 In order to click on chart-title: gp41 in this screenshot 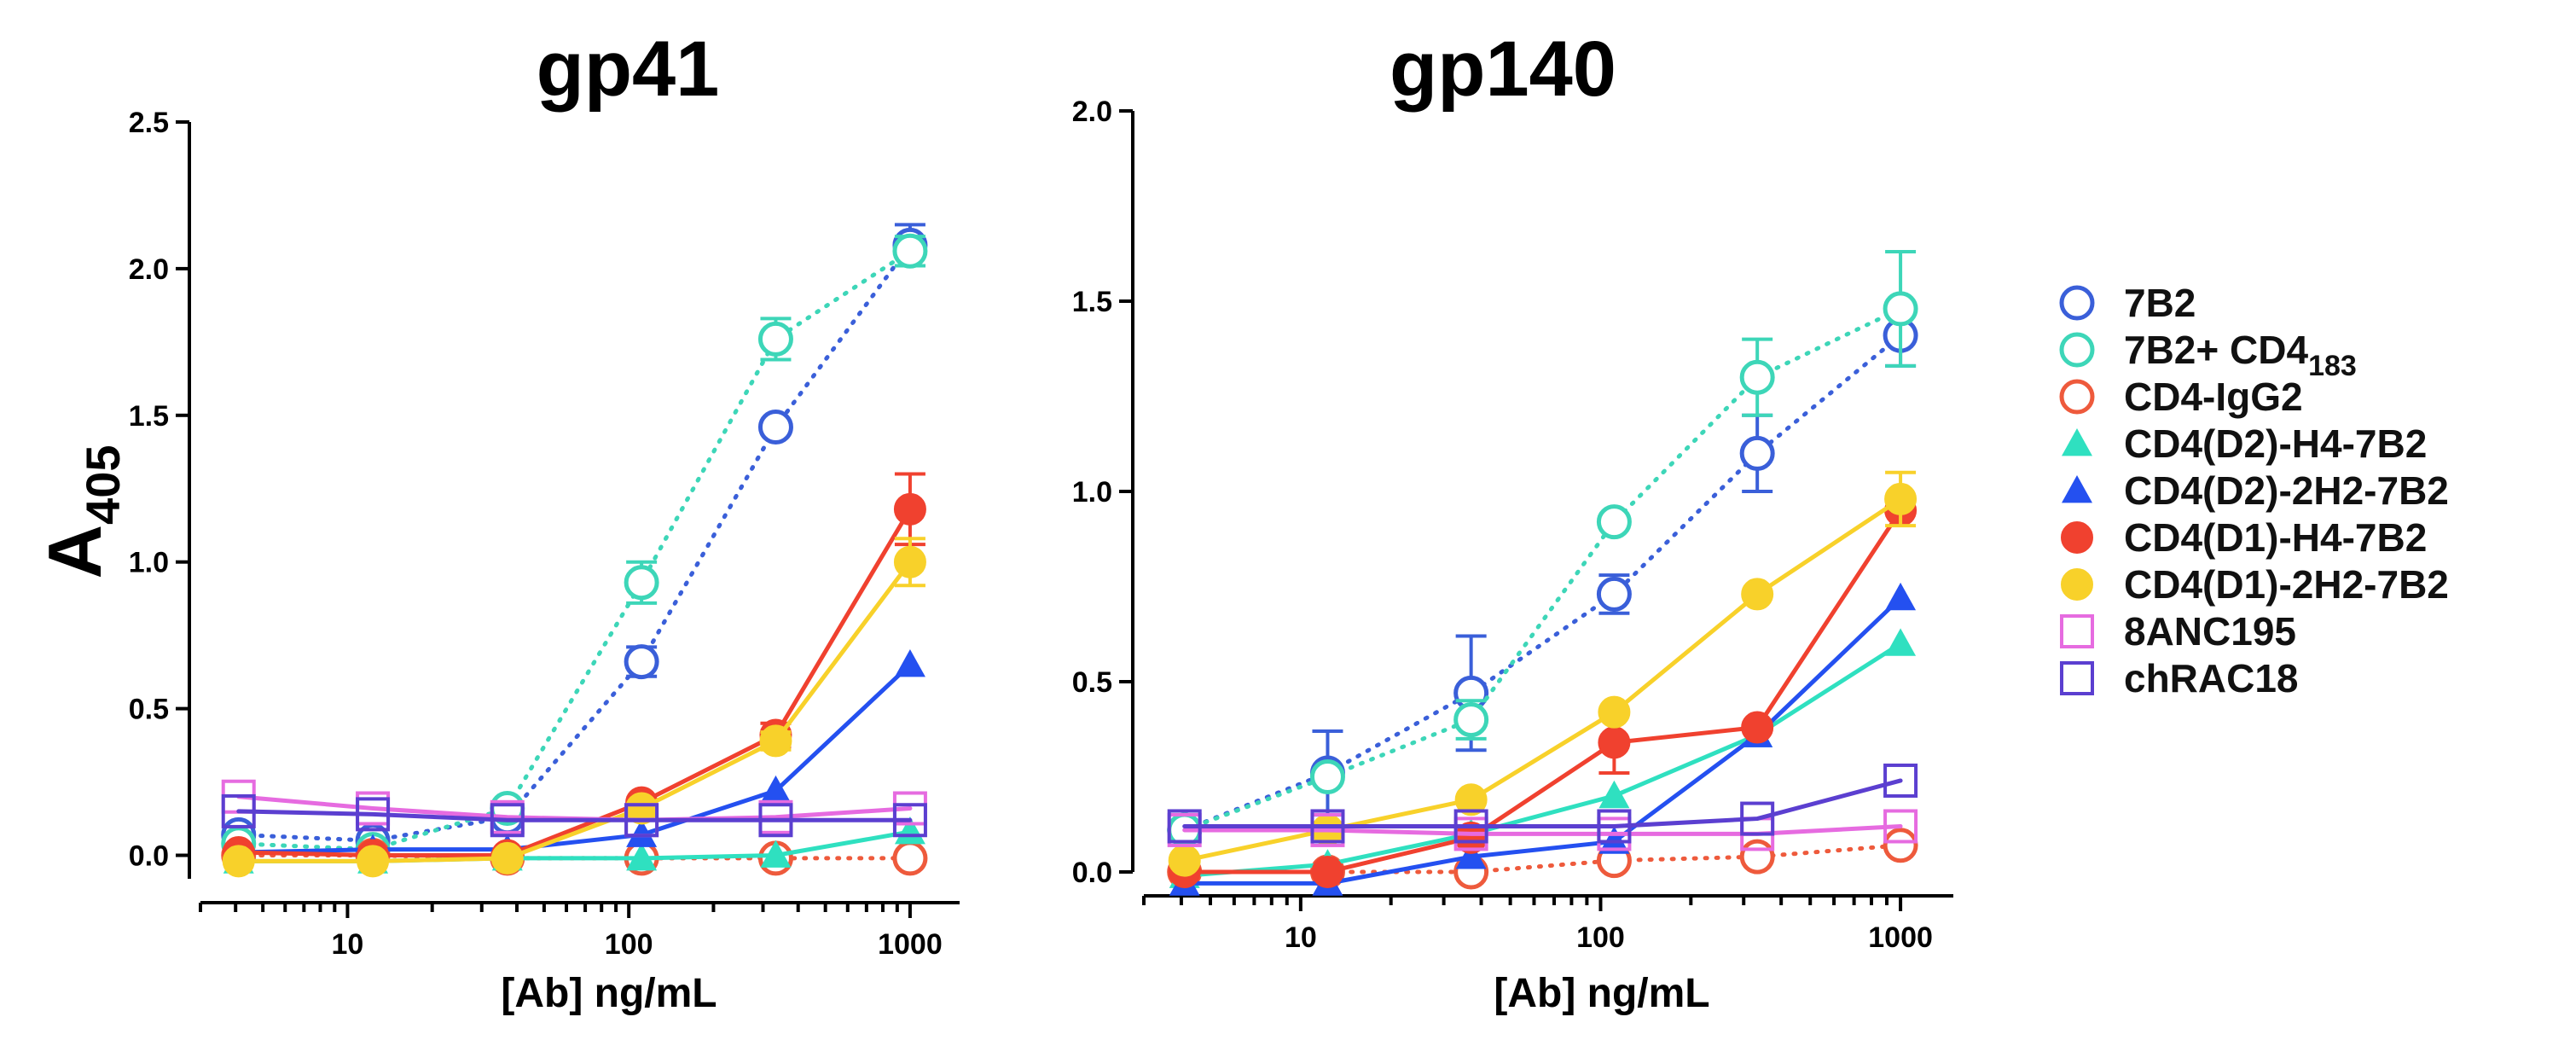, I will do `click(628, 69)`.